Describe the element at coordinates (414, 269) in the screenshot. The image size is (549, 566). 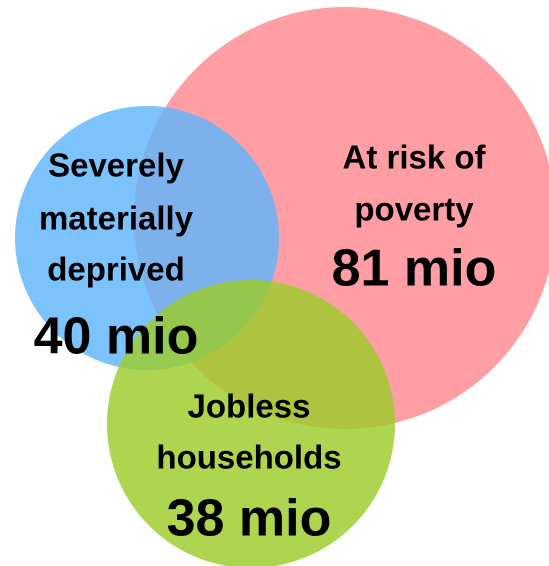
I see `set-value: 81 mio` at that location.